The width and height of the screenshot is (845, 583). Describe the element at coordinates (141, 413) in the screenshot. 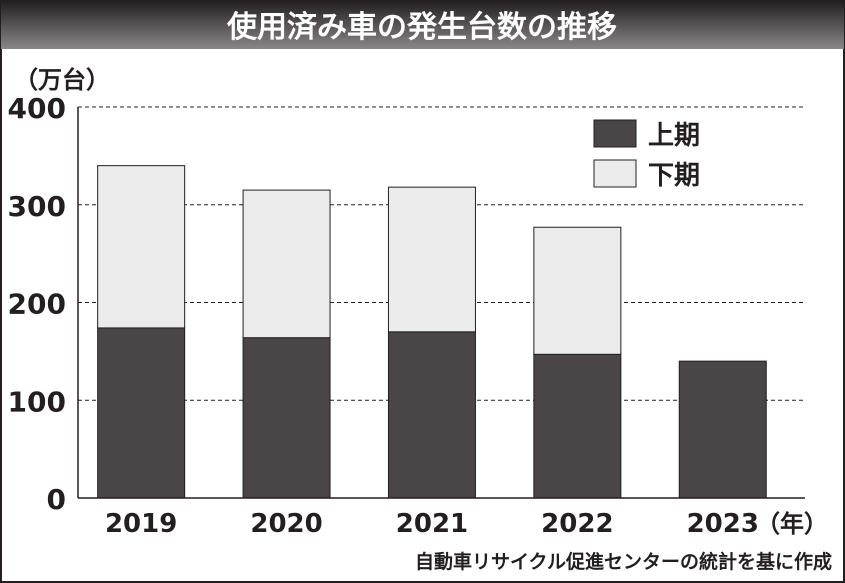

I see `bar-first-half-2019` at that location.